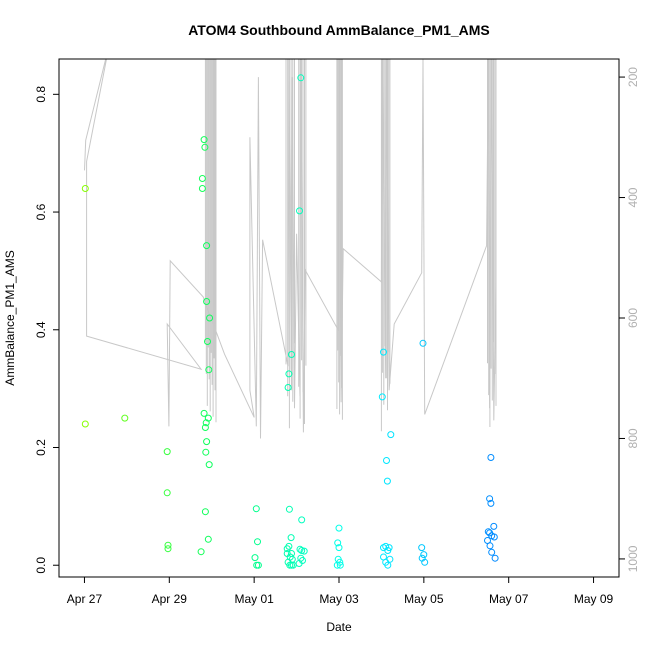 The image size is (650, 650). I want to click on x-axis-label: Date, so click(339, 627).